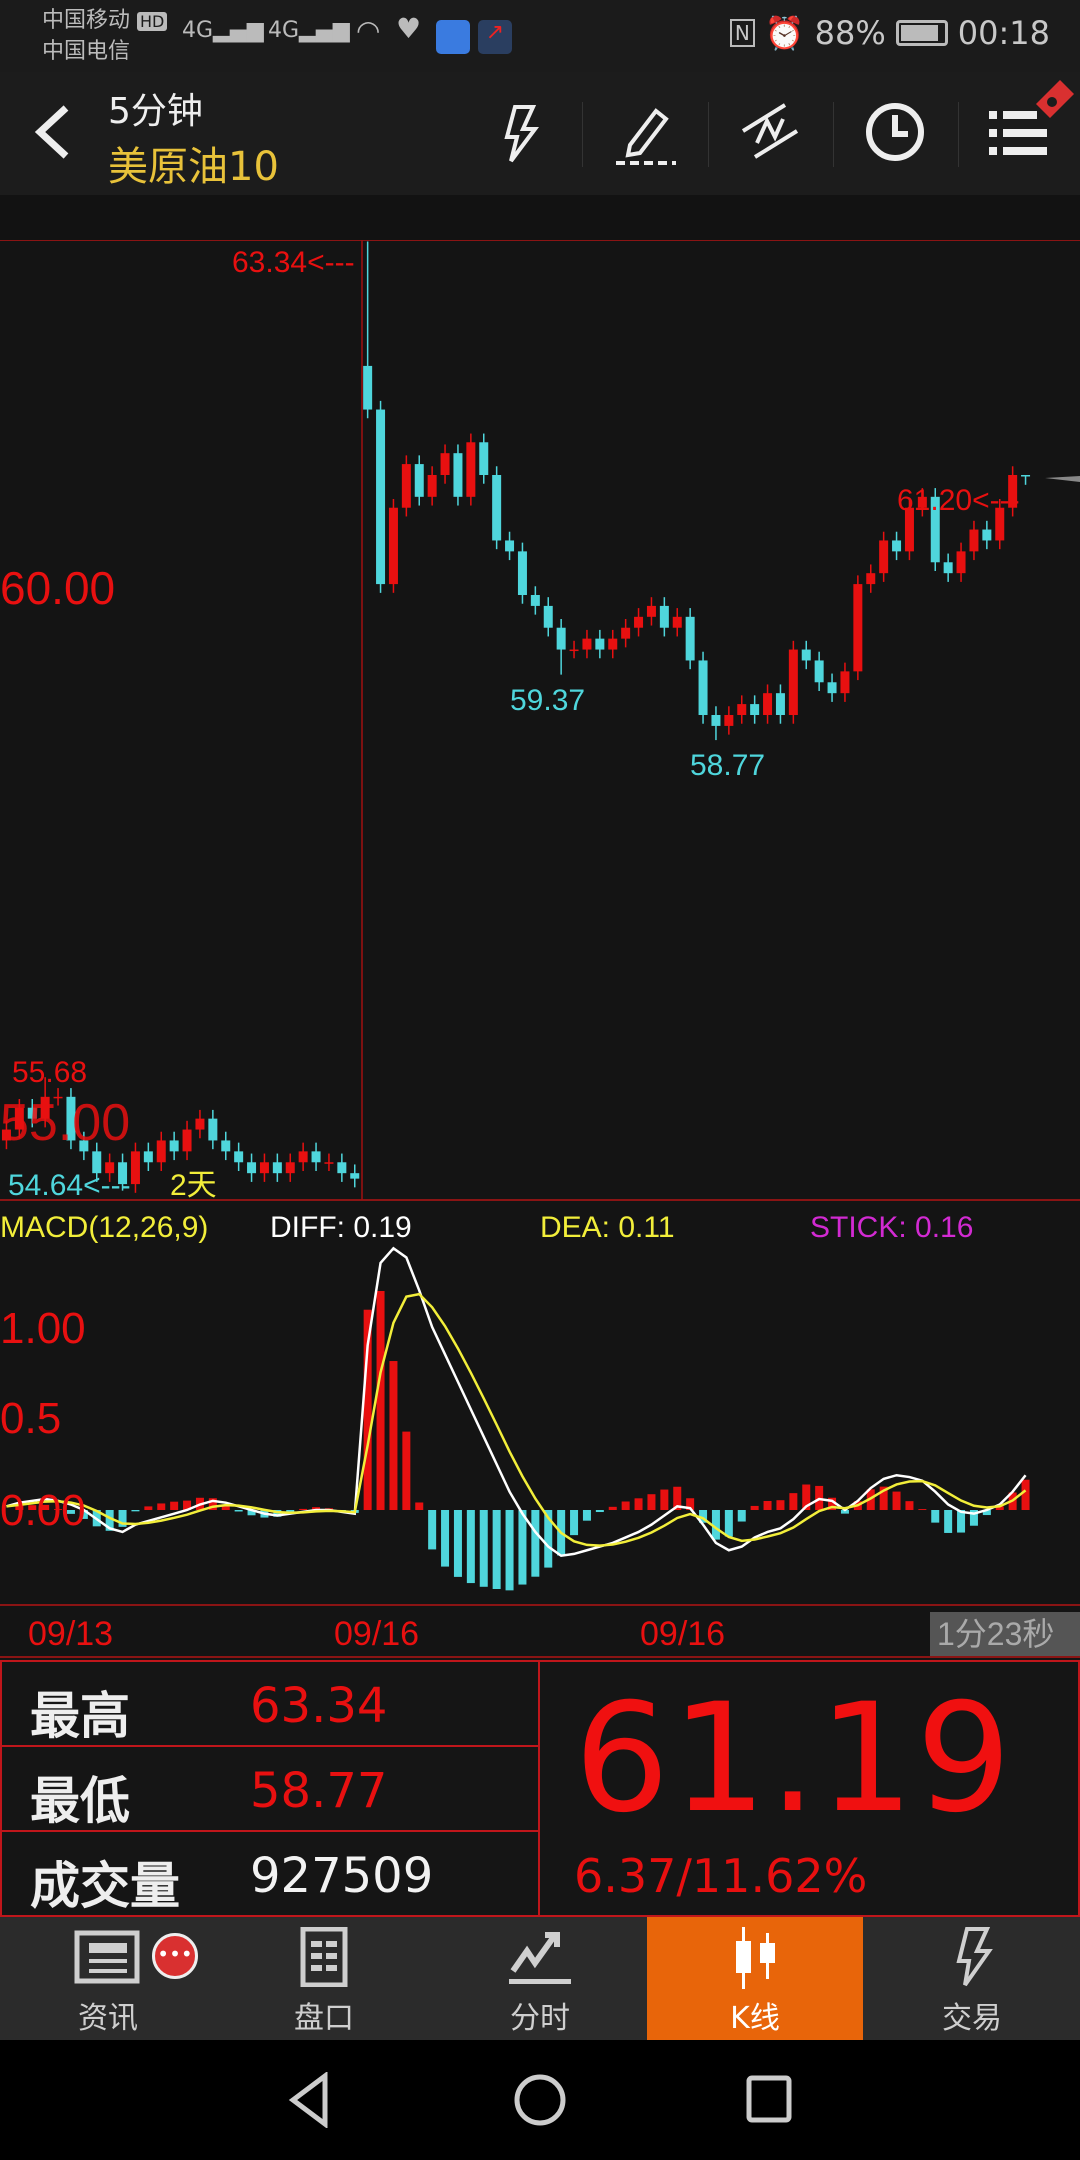 The image size is (1080, 2160). I want to click on carrier-1: 中国移动, so click(86, 20).